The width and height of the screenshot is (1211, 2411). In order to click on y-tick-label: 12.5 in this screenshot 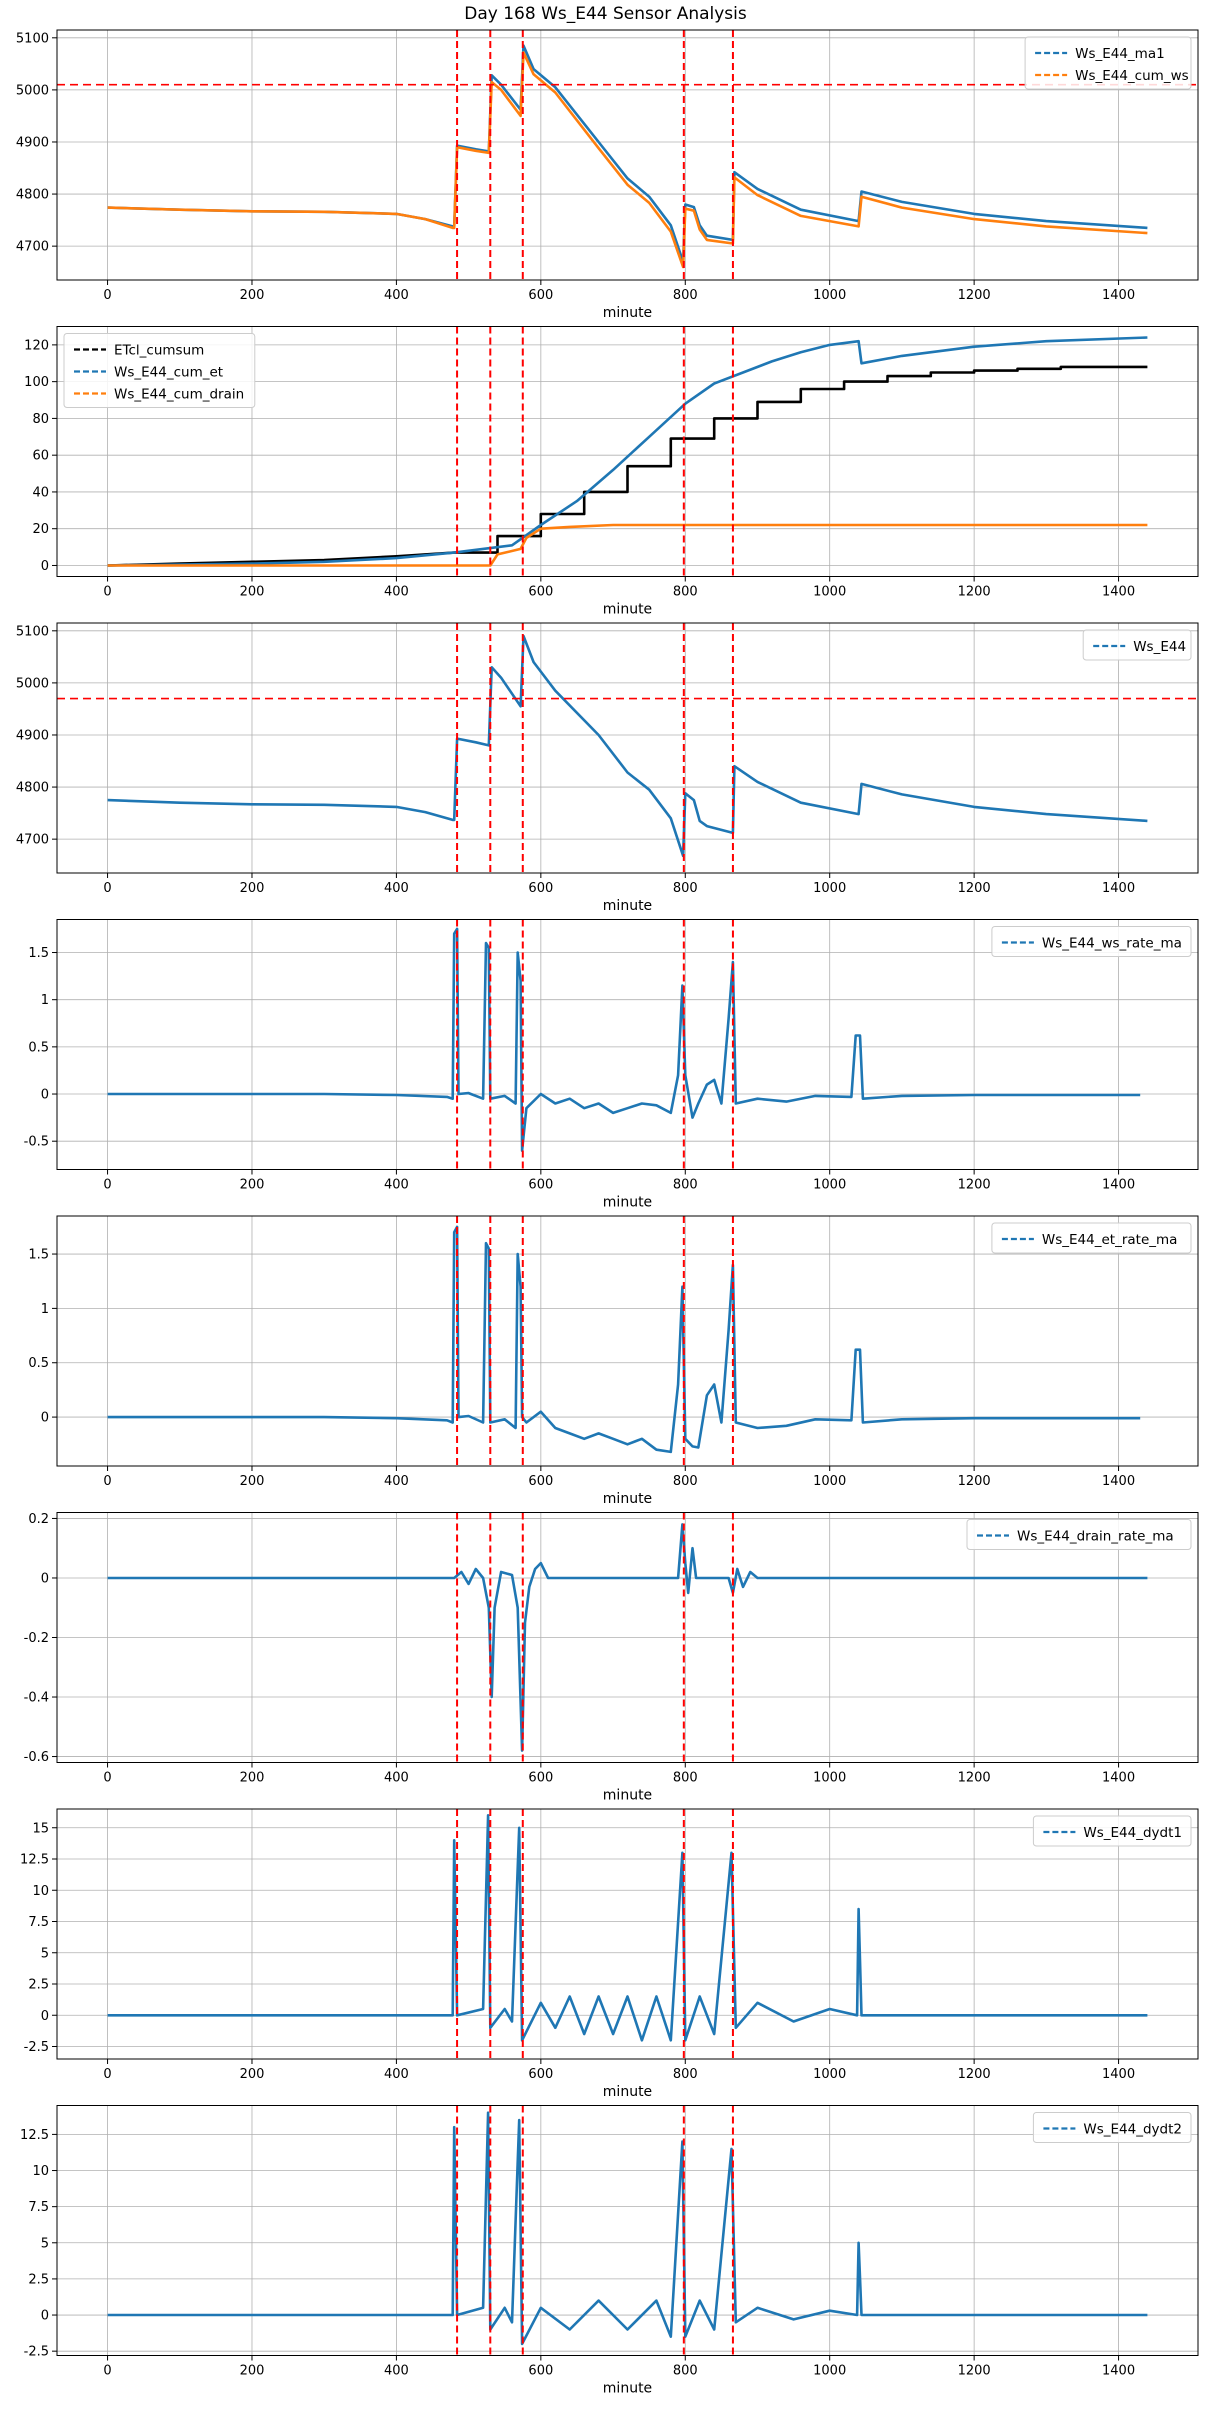, I will do `click(34, 1860)`.